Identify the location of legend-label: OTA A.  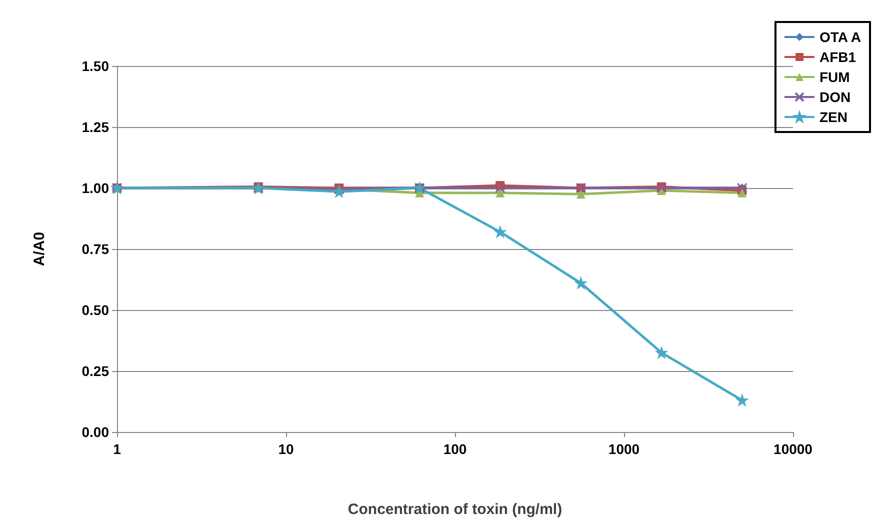
(840, 37).